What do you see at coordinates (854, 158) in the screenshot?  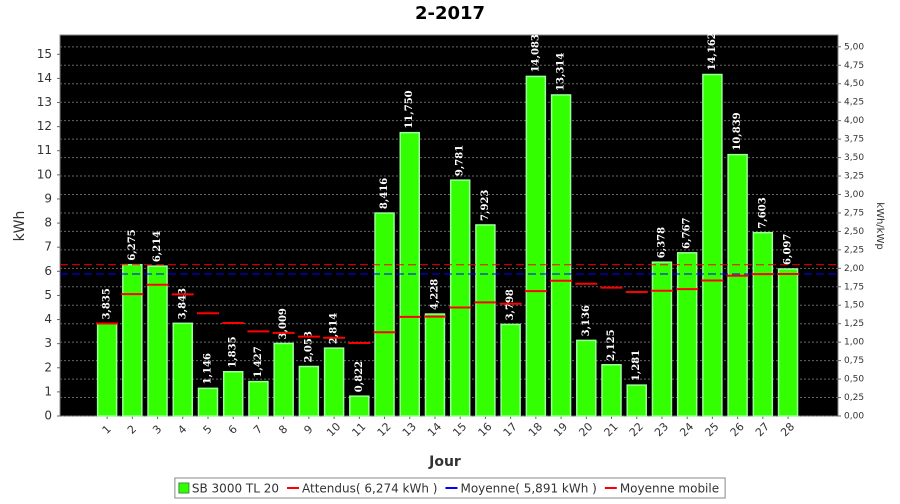 I see `y2-tick-label: 3,50` at bounding box center [854, 158].